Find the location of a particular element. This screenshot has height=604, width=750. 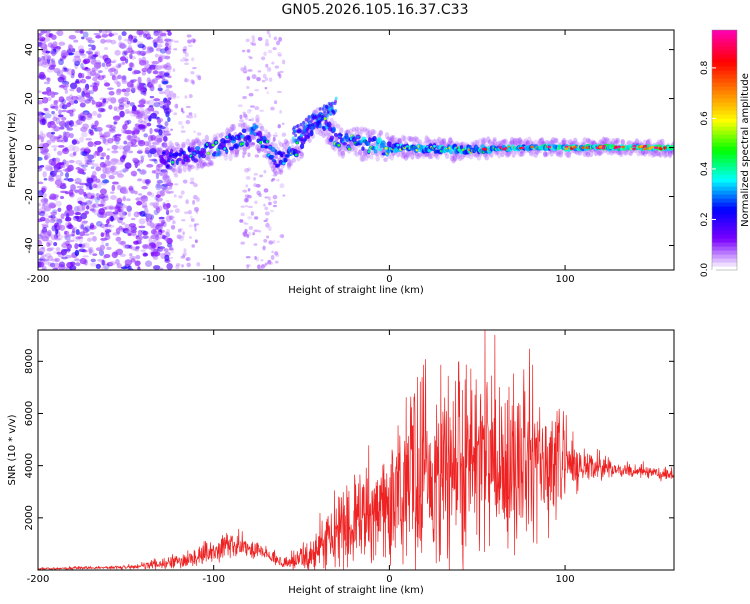

snr-xtick-label: -100 is located at coordinates (213, 579).